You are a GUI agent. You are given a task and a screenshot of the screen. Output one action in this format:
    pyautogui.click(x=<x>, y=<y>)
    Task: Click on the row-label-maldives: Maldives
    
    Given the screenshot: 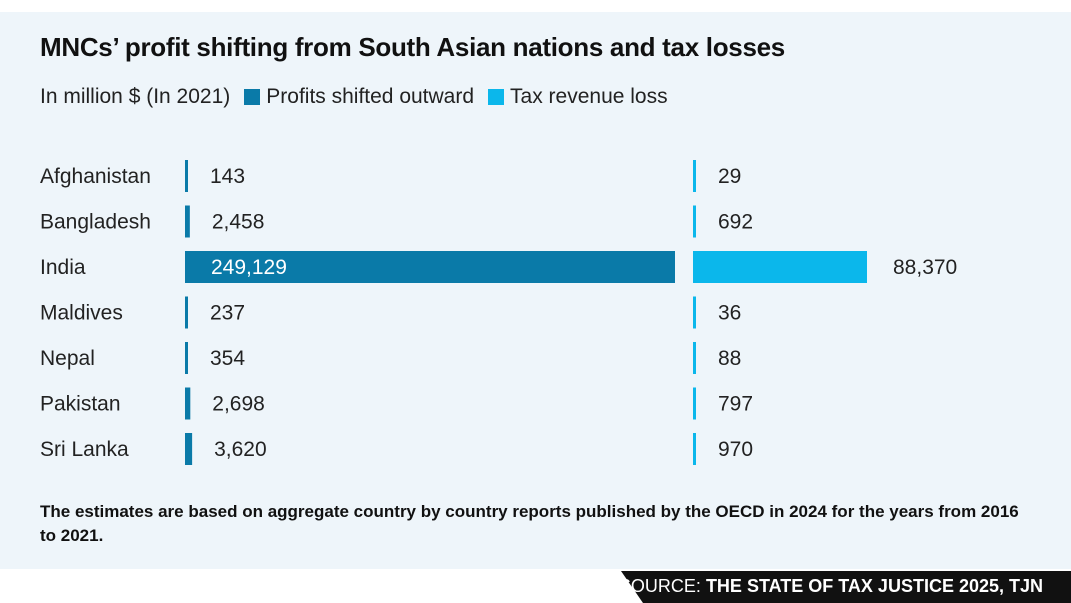 What is the action you would take?
    pyautogui.click(x=81, y=313)
    